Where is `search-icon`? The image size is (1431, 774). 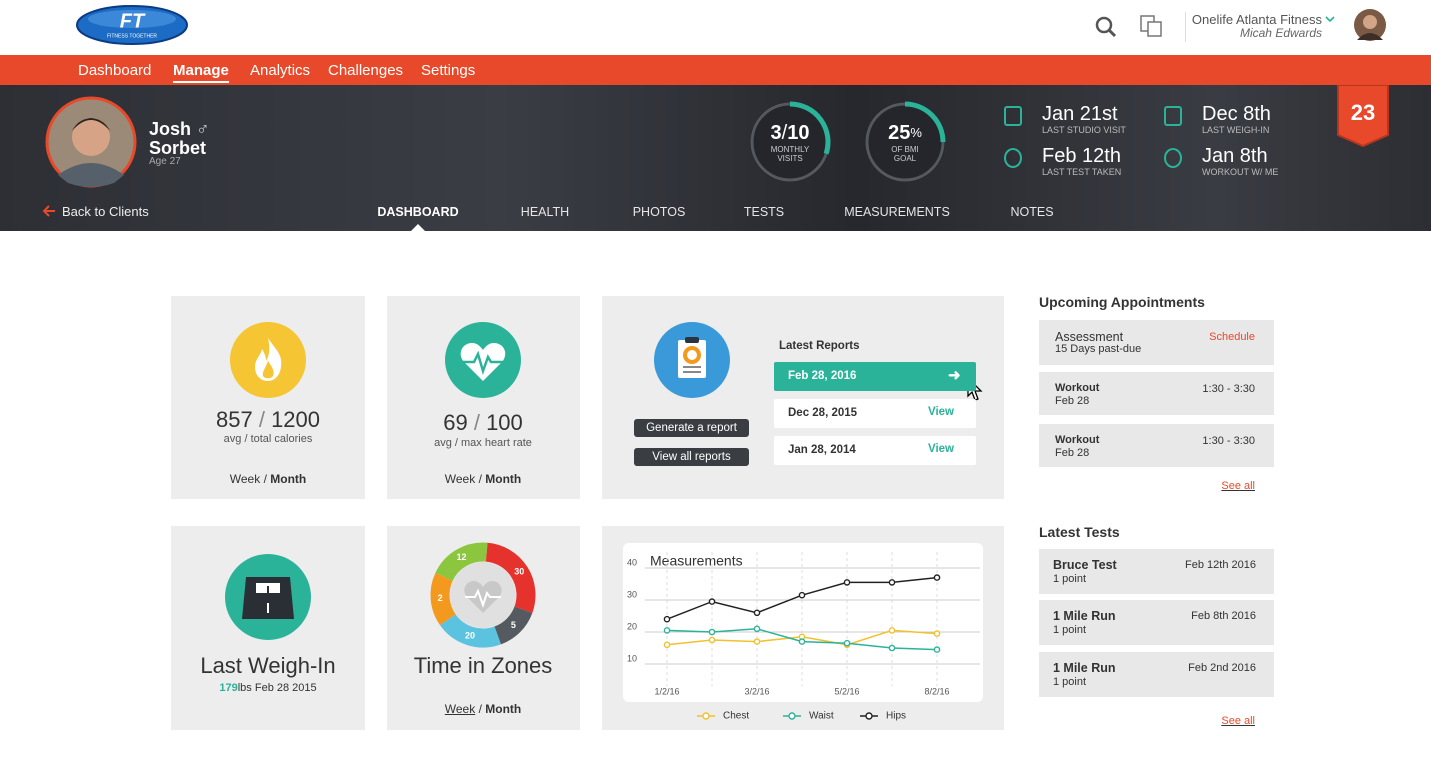
search-icon is located at coordinates (1106, 27).